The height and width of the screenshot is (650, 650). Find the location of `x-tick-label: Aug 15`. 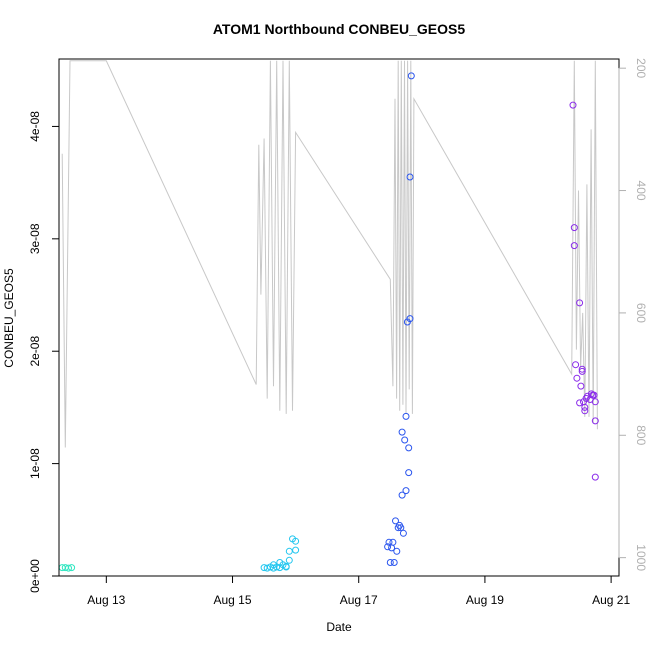

x-tick-label: Aug 15 is located at coordinates (232, 600).